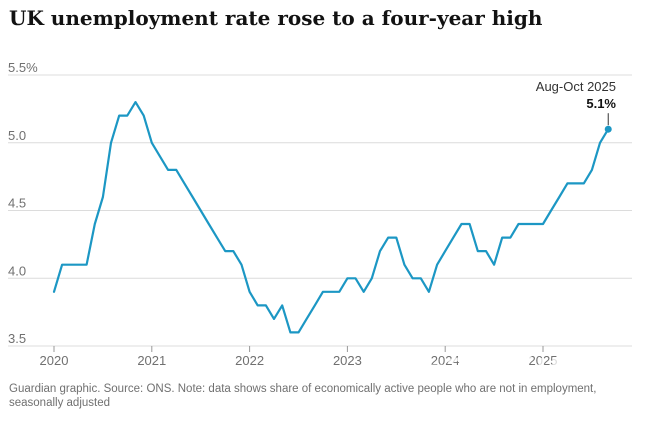 This screenshot has height=433, width=663. Describe the element at coordinates (54, 360) in the screenshot. I see `x-tick-label: 2020` at that location.